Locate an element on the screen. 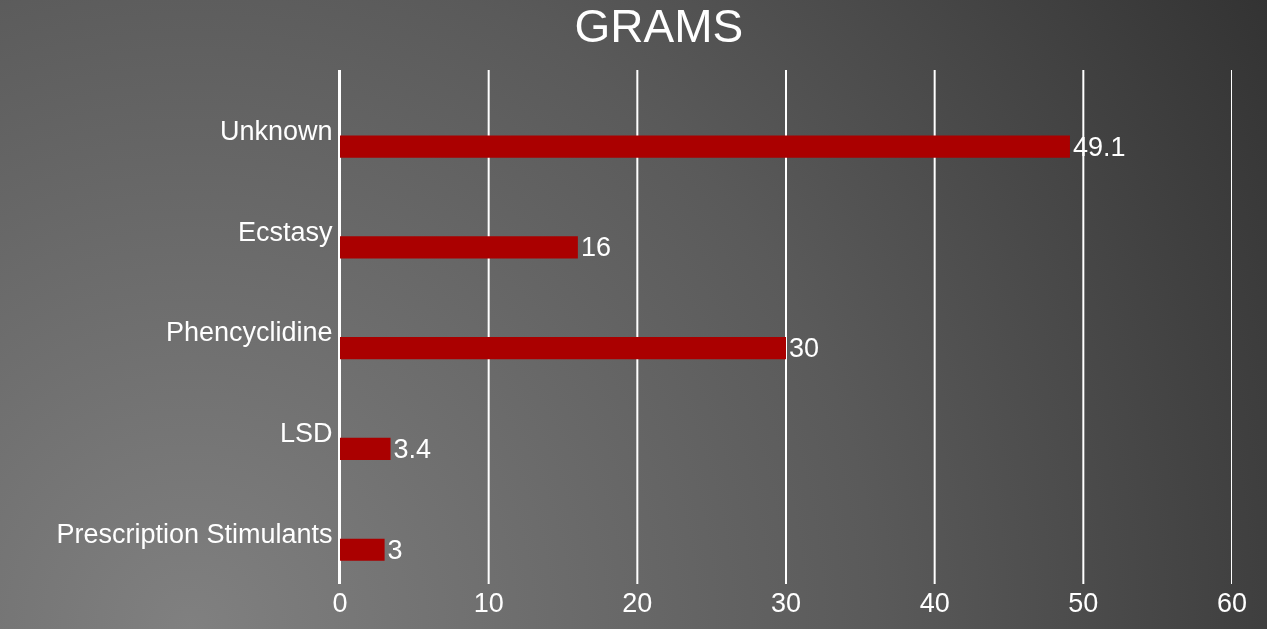  y-tick-label: LSD is located at coordinates (306, 433).